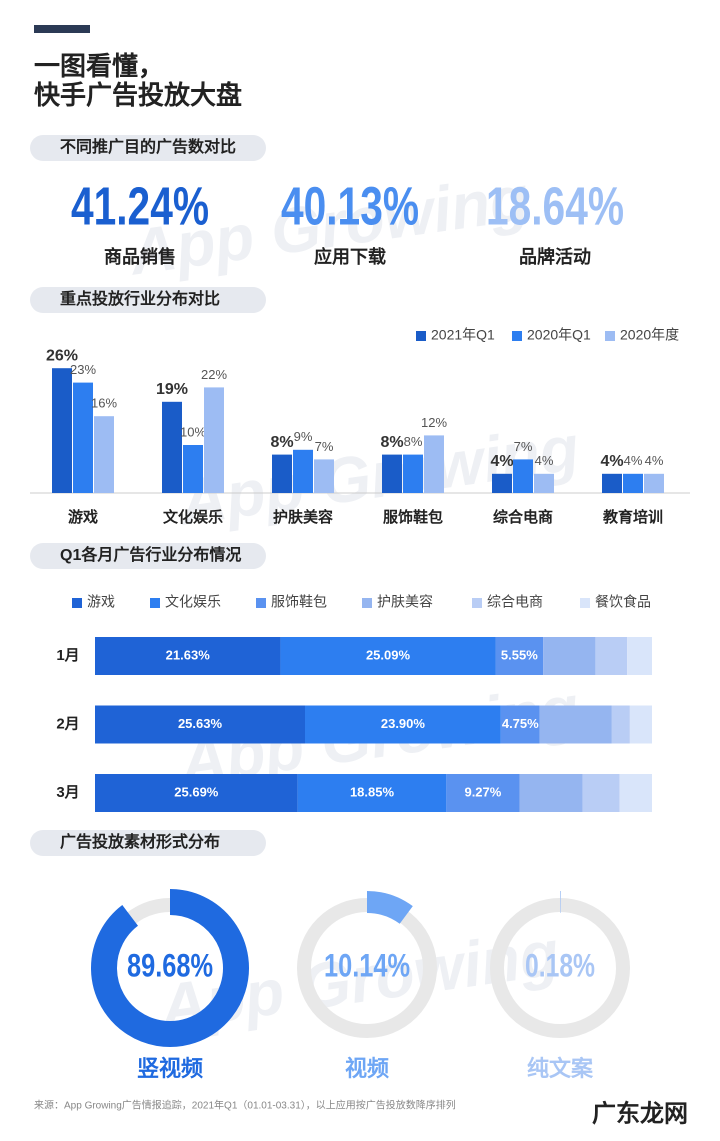 The width and height of the screenshot is (720, 1141). Describe the element at coordinates (350, 206) in the screenshot. I see `stat-value: 40.13%` at that location.